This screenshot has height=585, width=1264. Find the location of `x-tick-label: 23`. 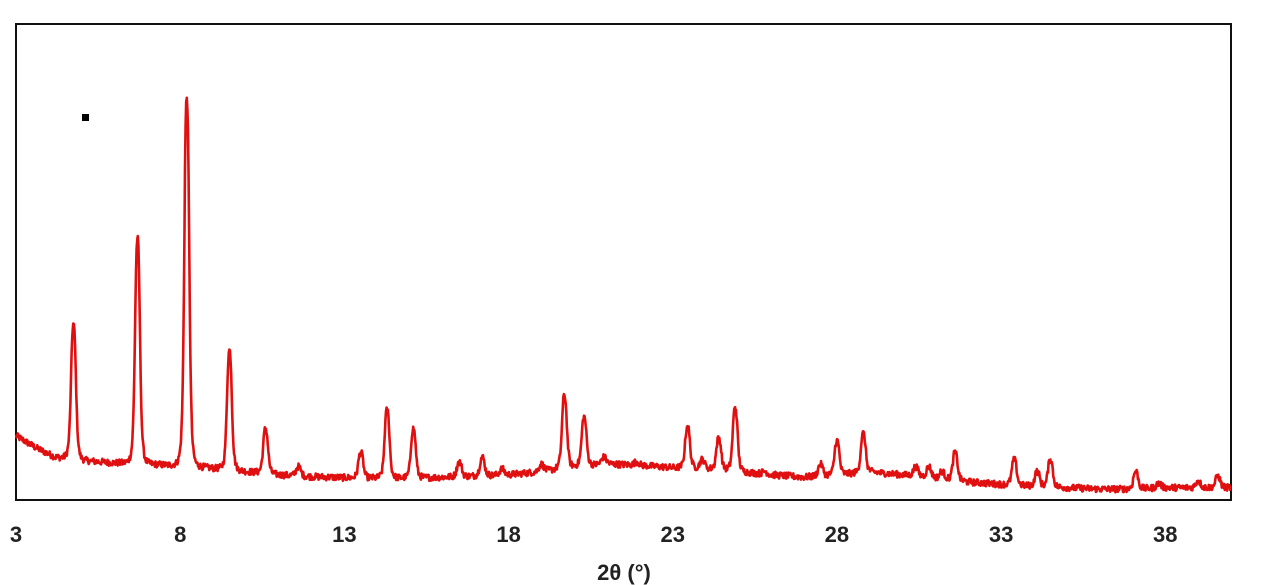

x-tick-label: 23 is located at coordinates (673, 534).